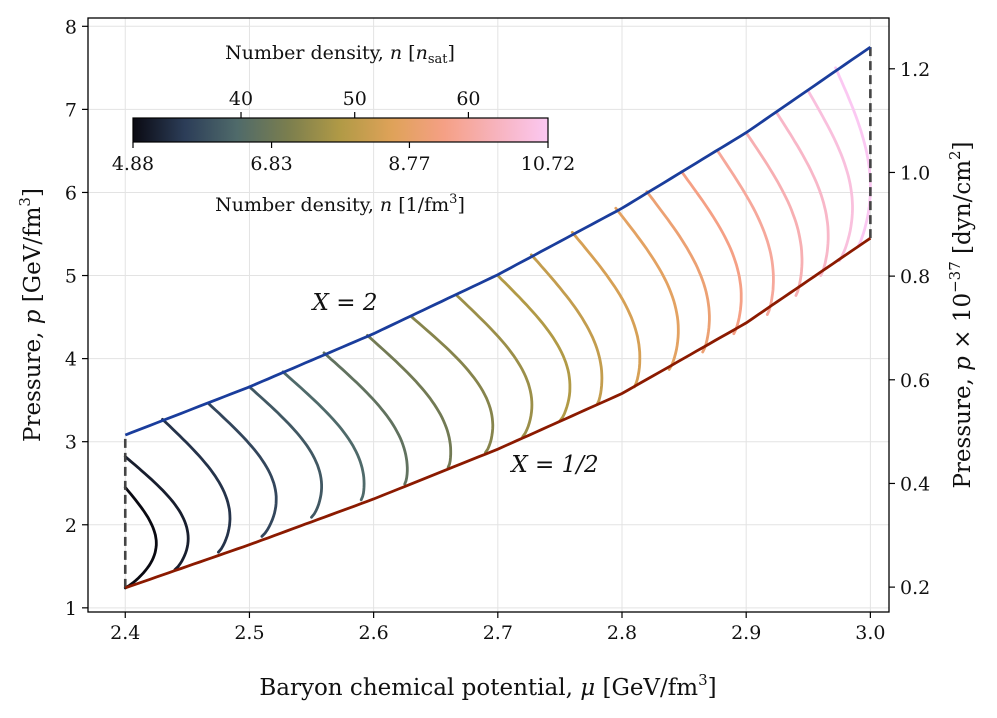 The height and width of the screenshot is (718, 997). I want to click on y-tick-label: 3, so click(71, 443).